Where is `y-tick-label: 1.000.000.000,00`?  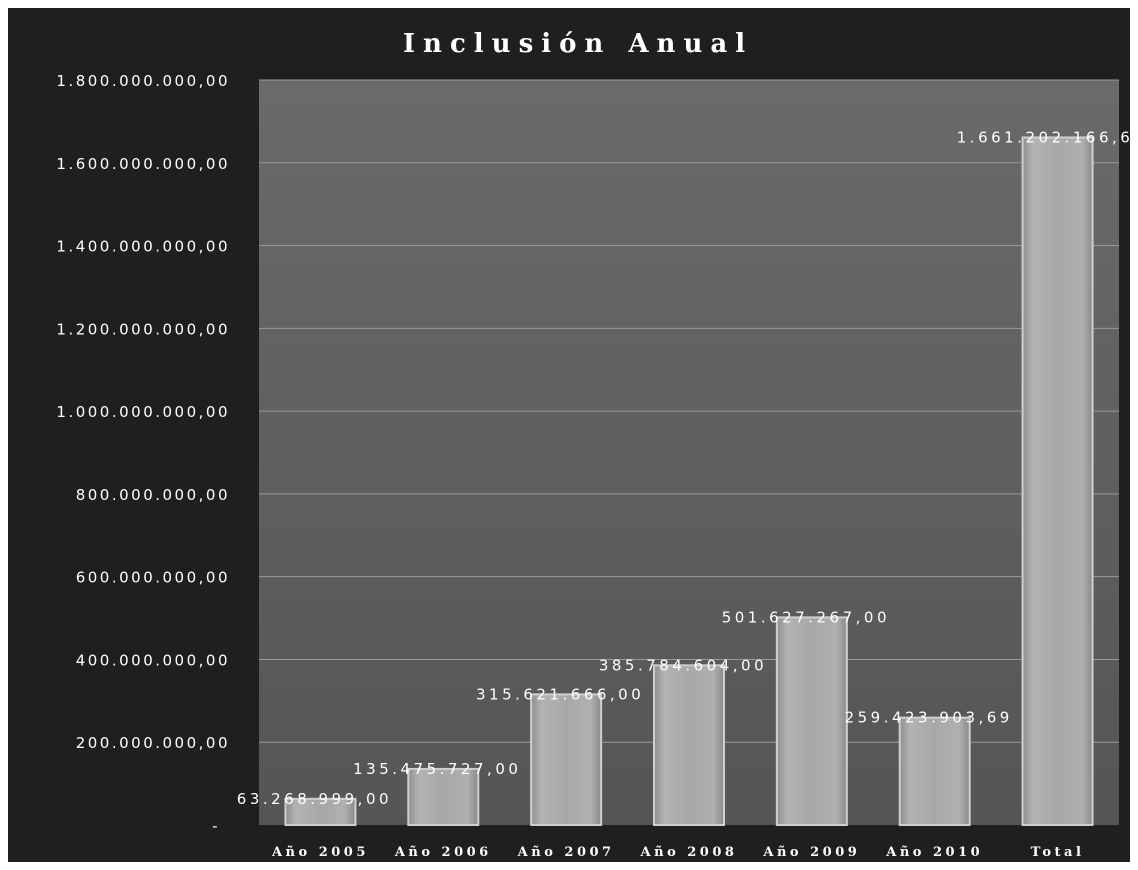
y-tick-label: 1.000.000.000,00 is located at coordinates (143, 412).